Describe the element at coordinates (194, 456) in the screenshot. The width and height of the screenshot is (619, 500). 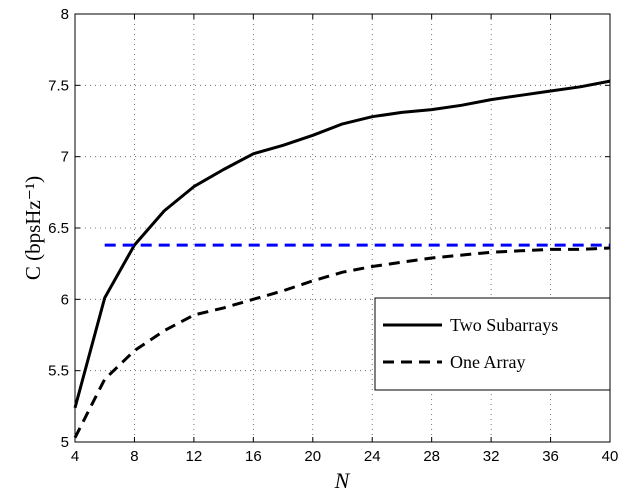
I see `x-tick-label: 12` at that location.